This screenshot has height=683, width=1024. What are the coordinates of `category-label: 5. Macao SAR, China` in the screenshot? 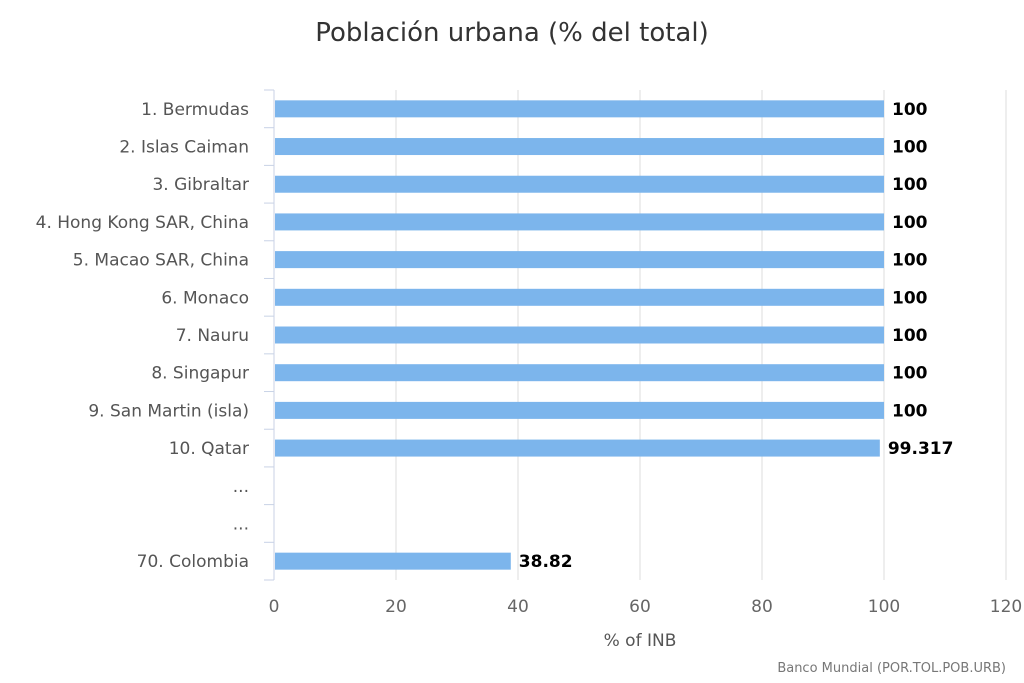 It's located at (161, 261).